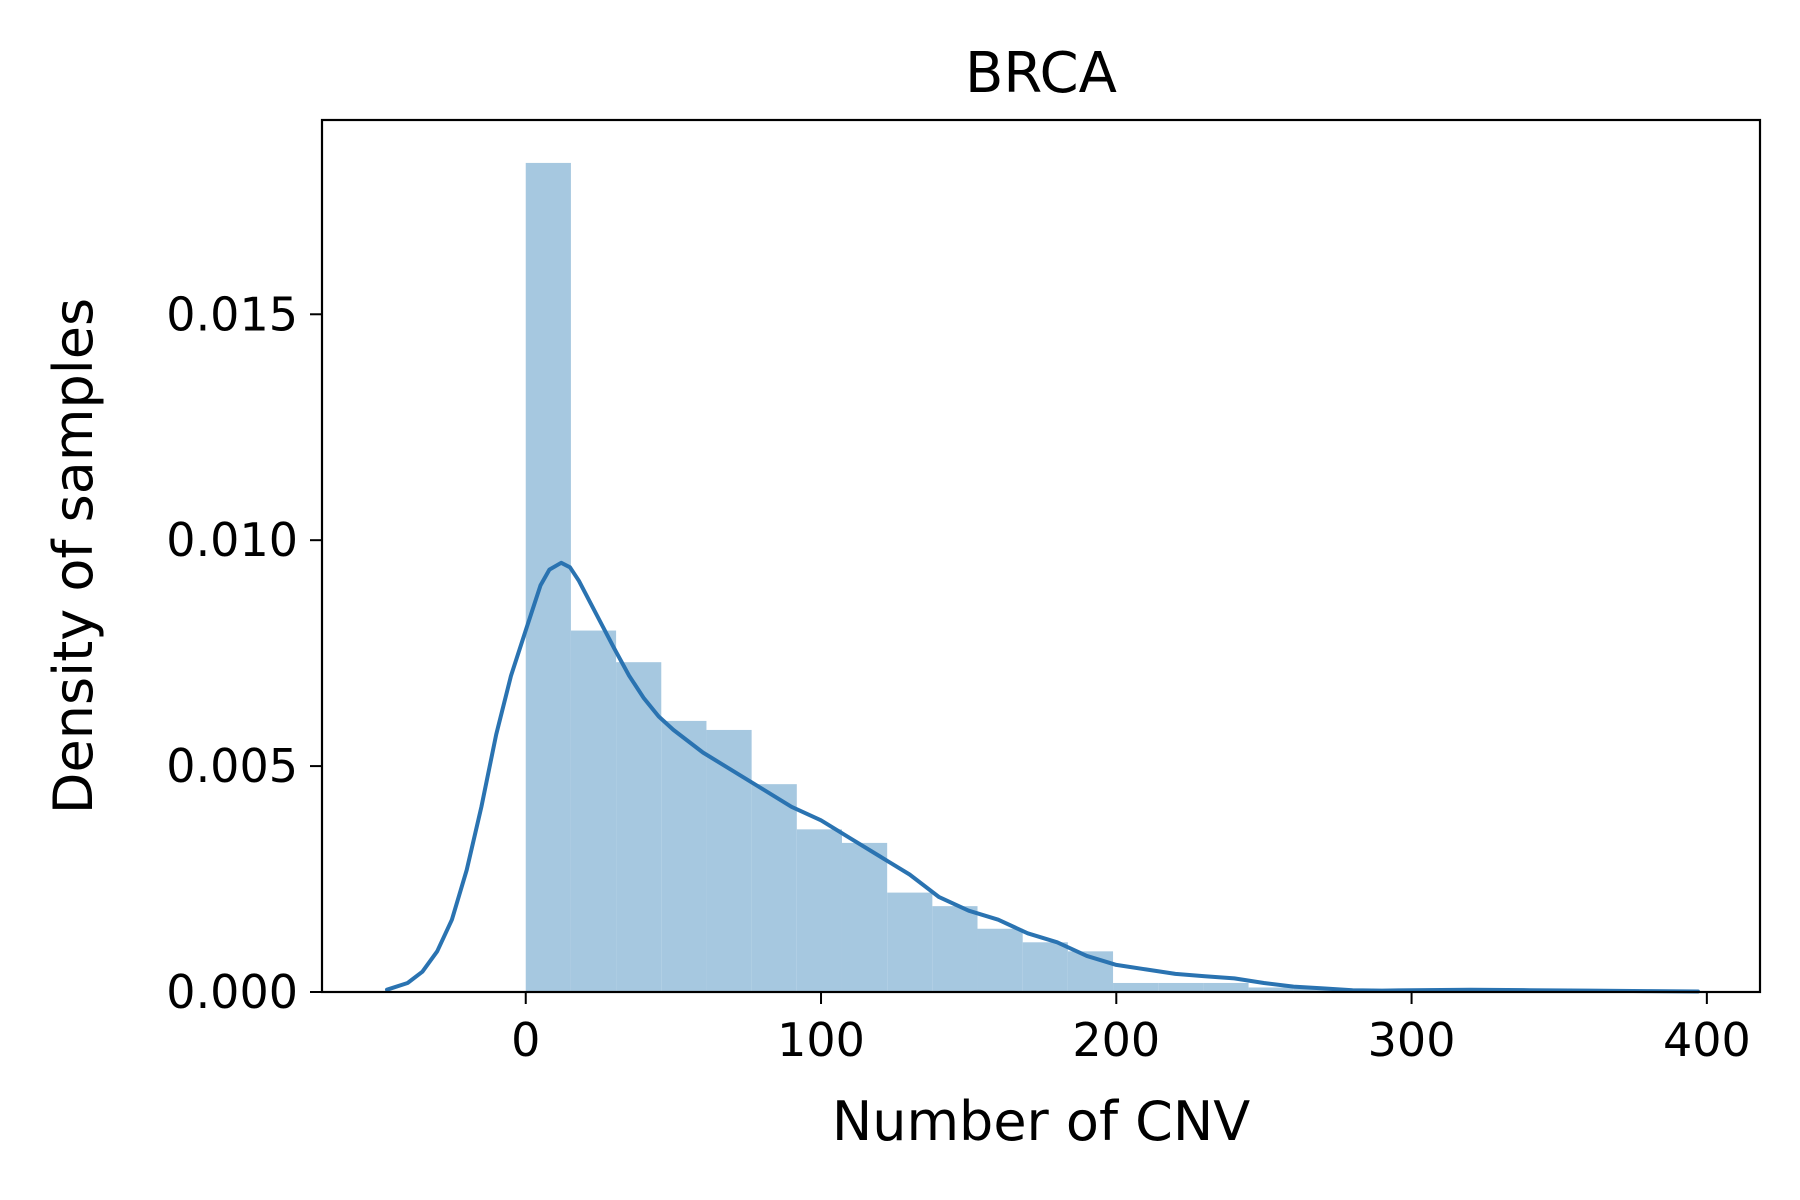  I want to click on chart-title: BRCA, so click(1041, 73).